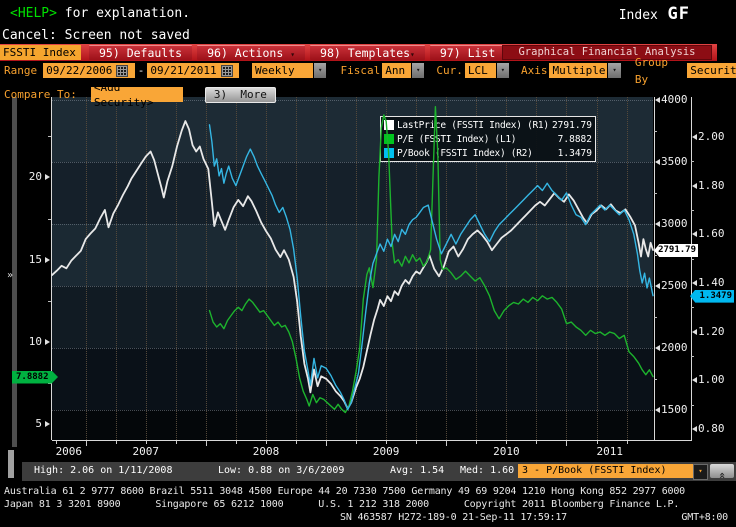 This screenshot has width=736, height=527. I want to click on y-axis-tick-label-r1: 4000, so click(674, 99).